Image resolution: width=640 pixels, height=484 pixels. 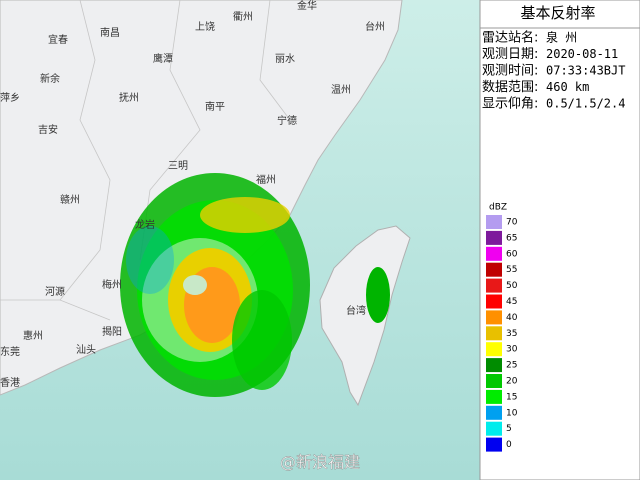 What do you see at coordinates (163, 58) in the screenshot?
I see `city-label: 鹰潭` at bounding box center [163, 58].